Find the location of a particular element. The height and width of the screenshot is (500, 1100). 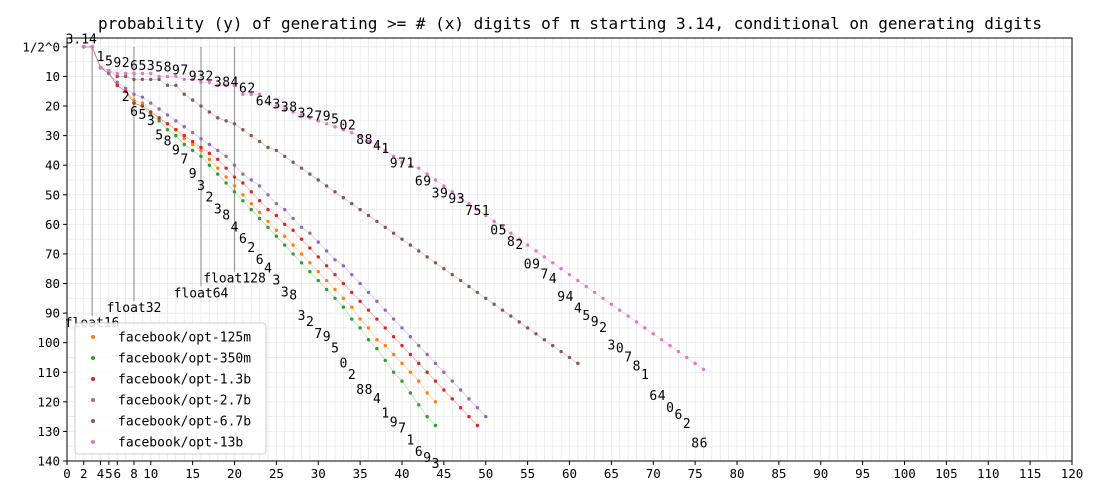

y-tick-label: 10 is located at coordinates (52, 76).